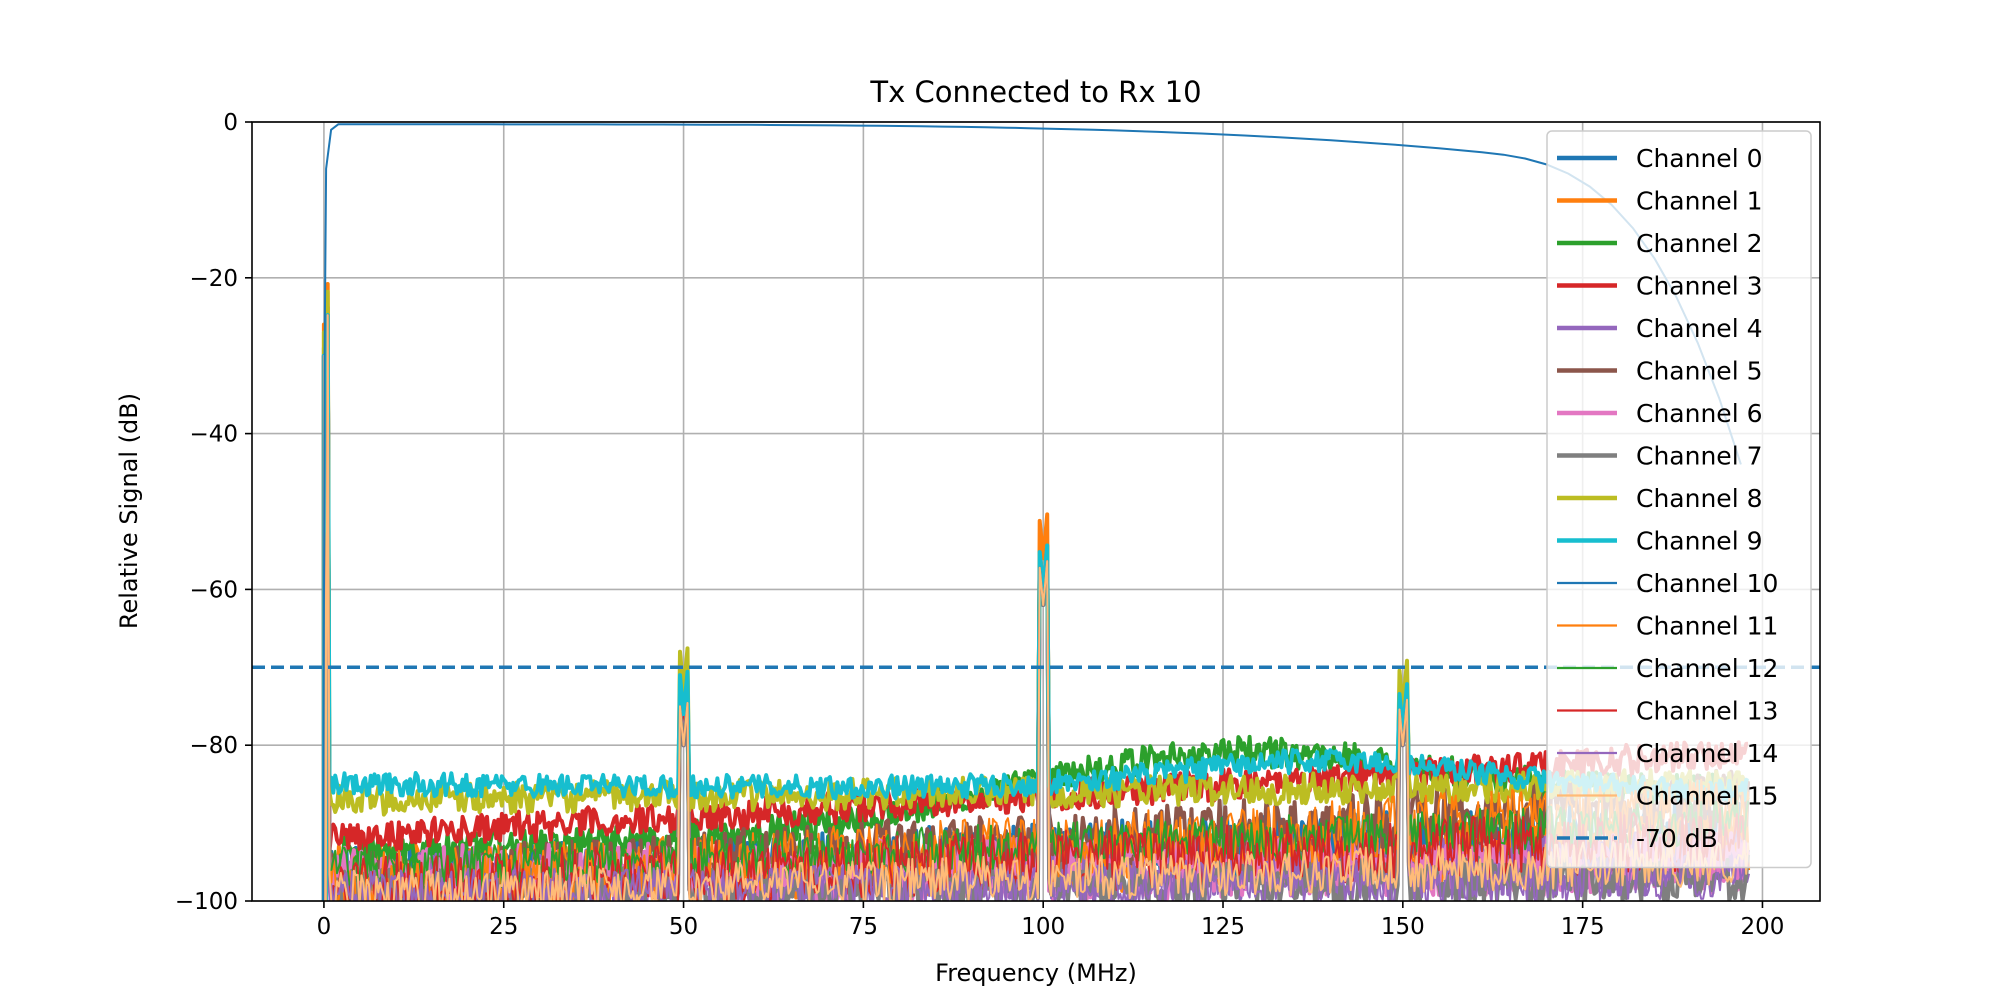 Image resolution: width=2000 pixels, height=1000 pixels. Describe the element at coordinates (213, 746) in the screenshot. I see `y-tick-label: −80` at that location.